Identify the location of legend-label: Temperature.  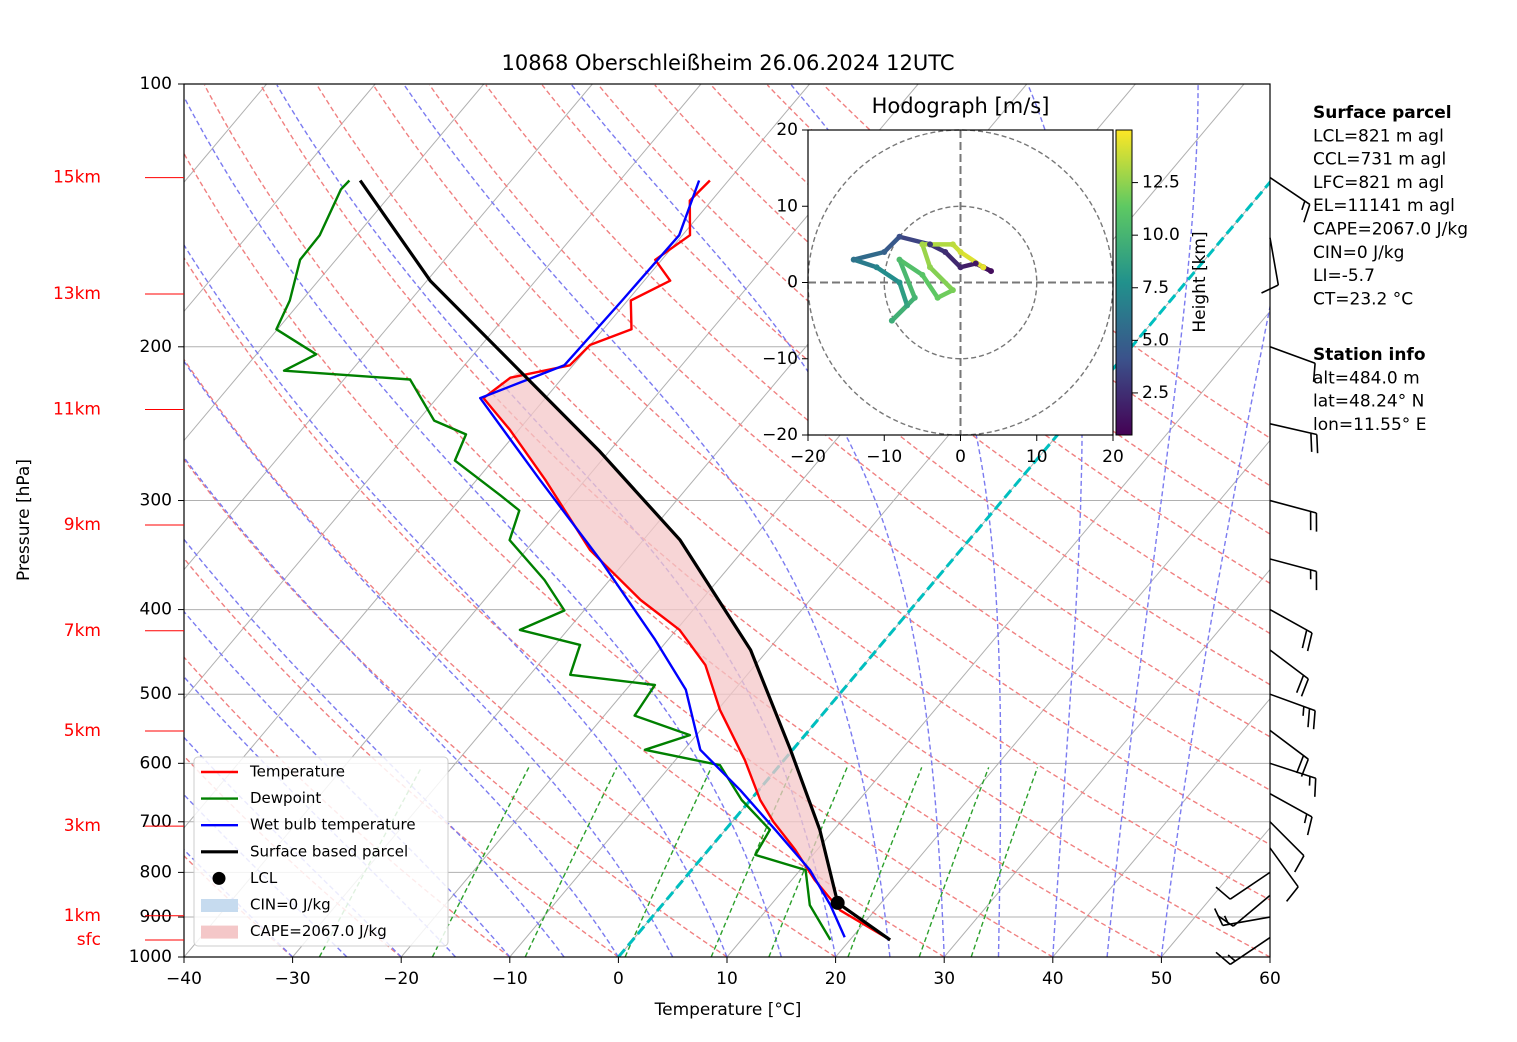
(297, 772).